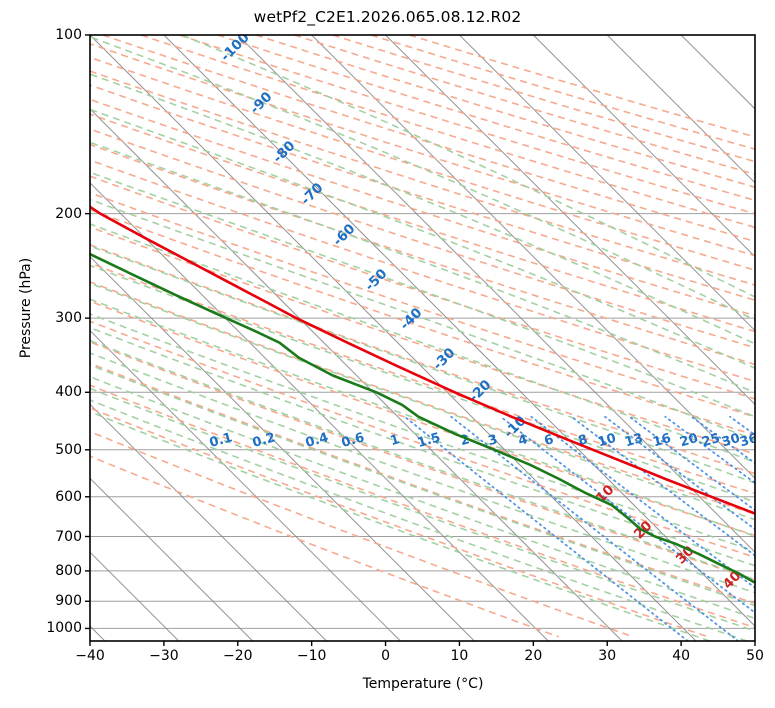 The height and width of the screenshot is (708, 775). Describe the element at coordinates (68, 536) in the screenshot. I see `pressure-tick-label: 700` at that location.